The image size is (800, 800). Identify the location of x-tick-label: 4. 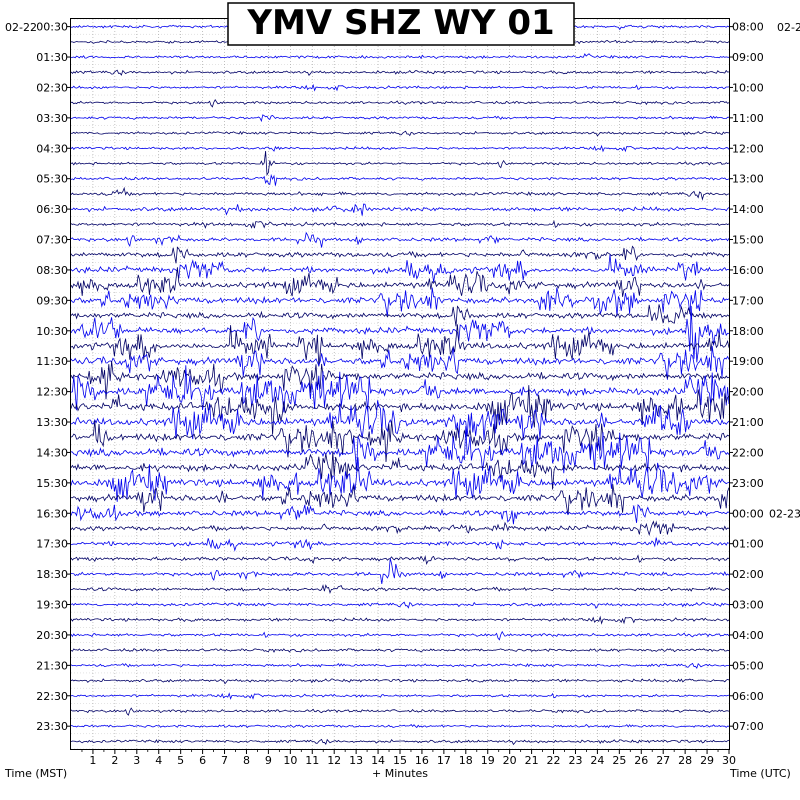
(158, 760).